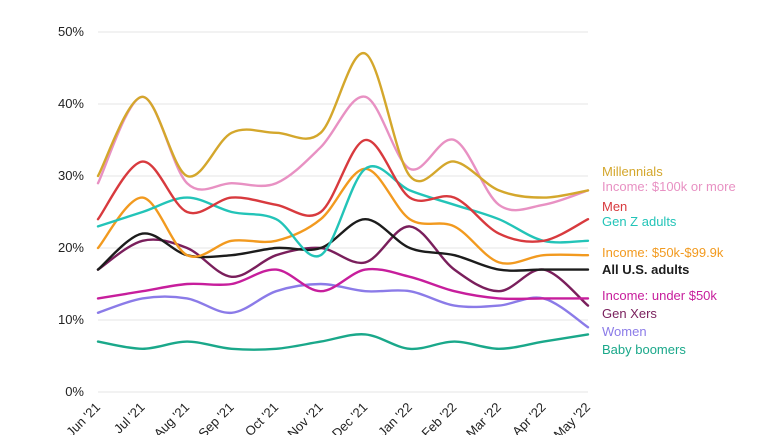  I want to click on legend-label: All U.S. adults, so click(645, 269).